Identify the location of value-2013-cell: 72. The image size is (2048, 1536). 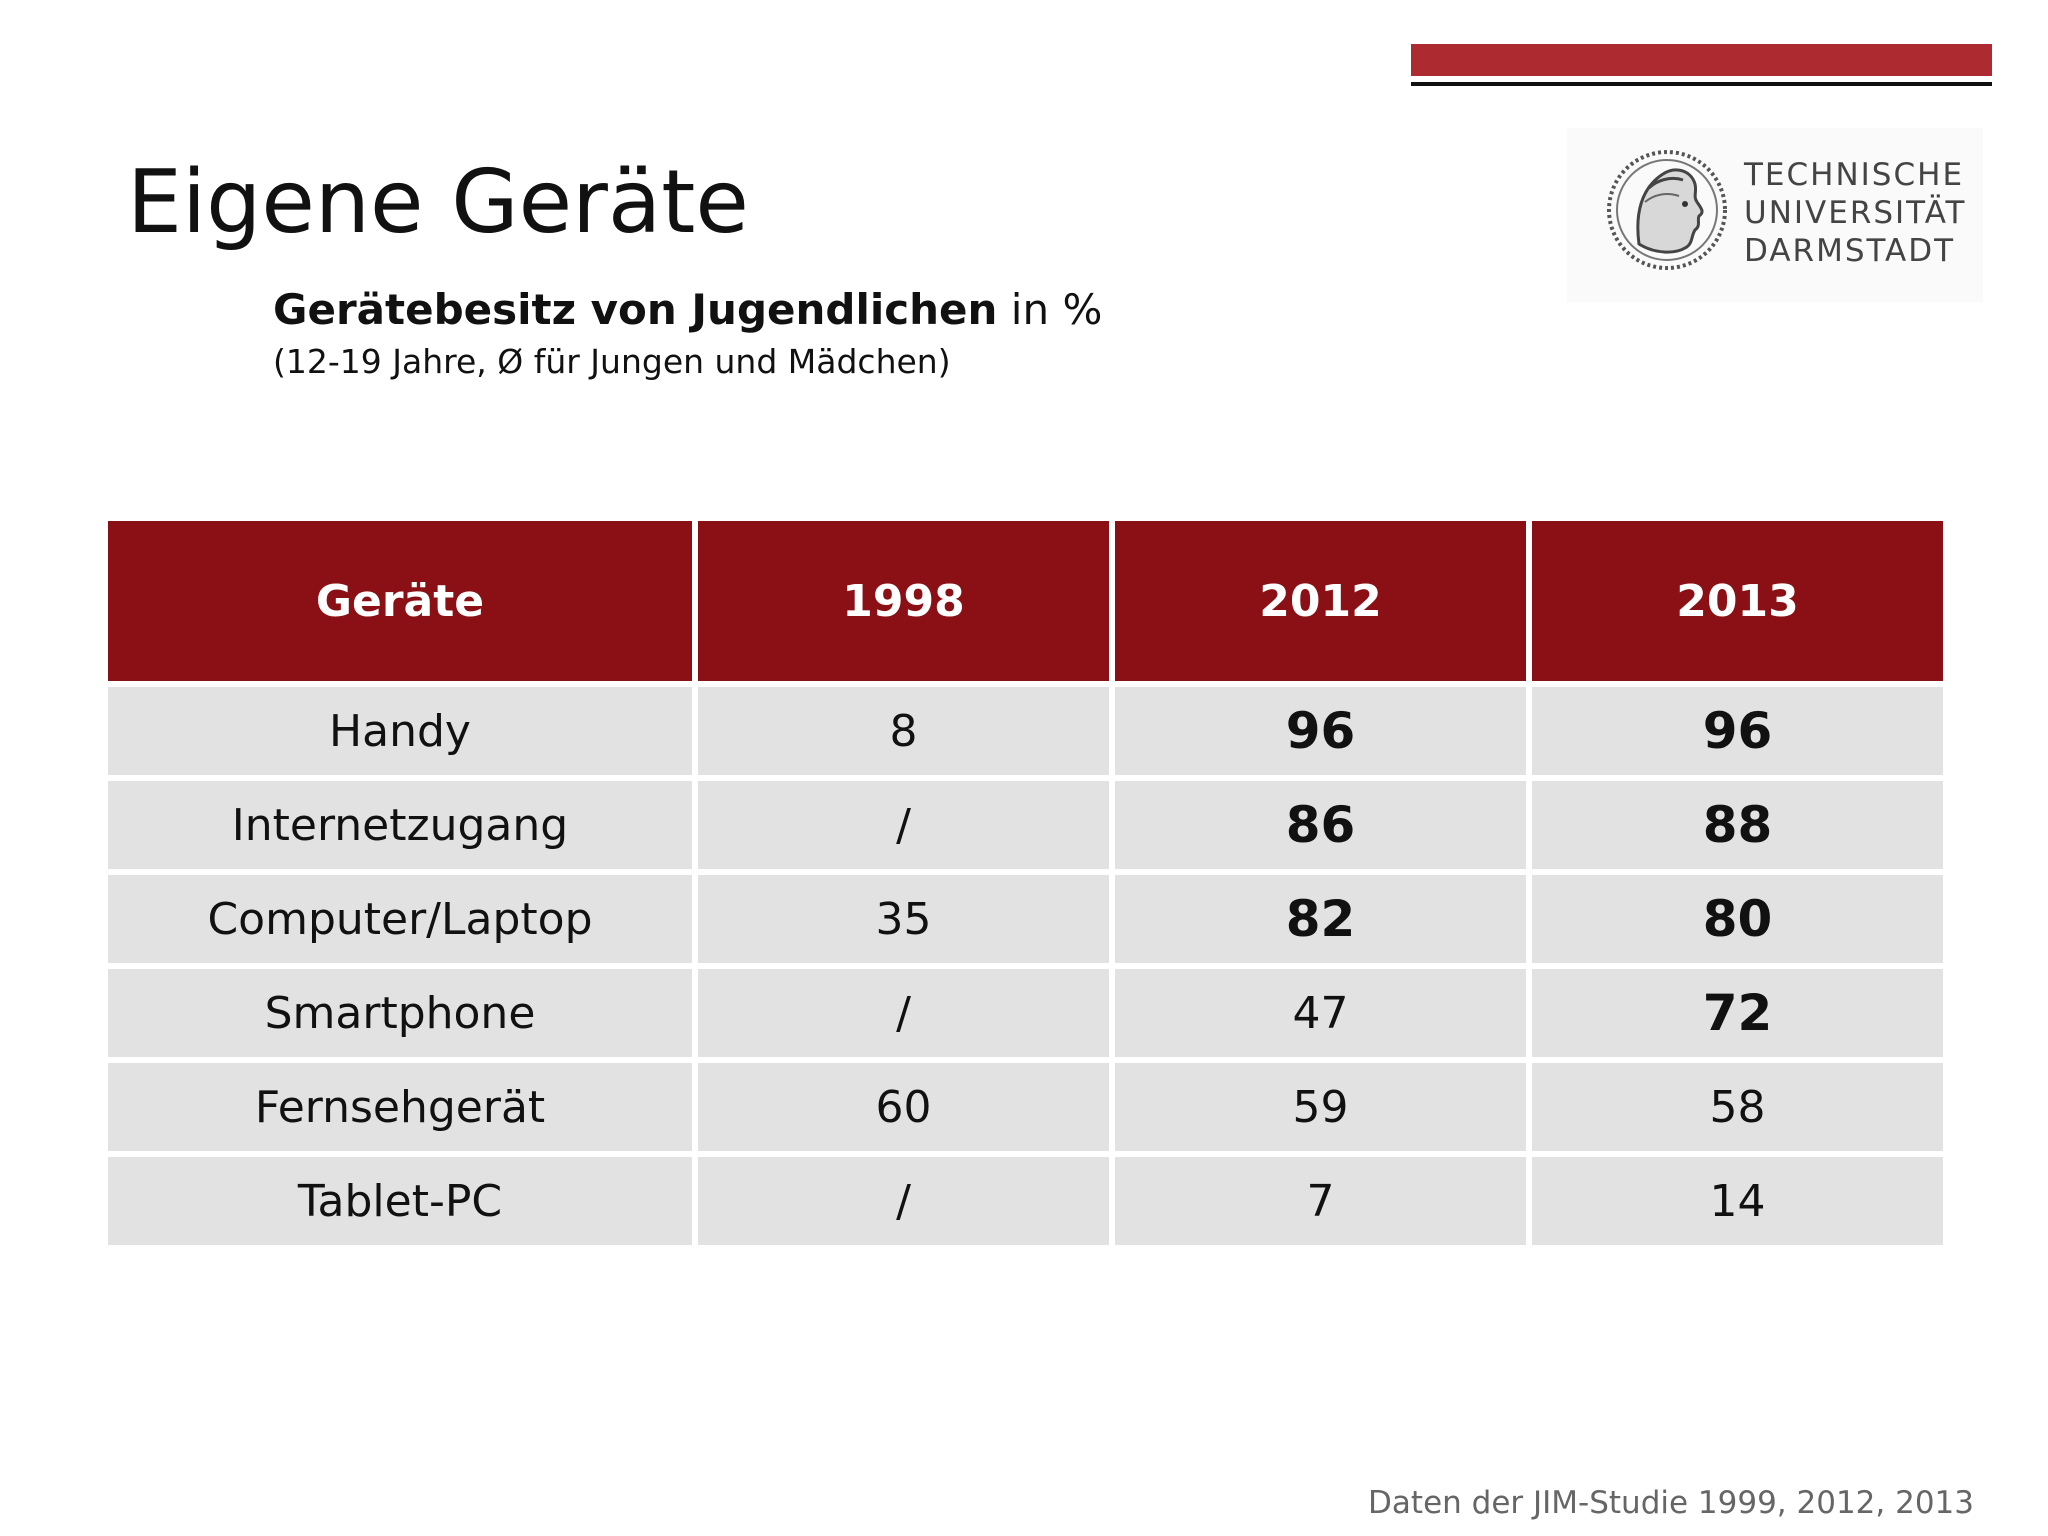
(1737, 1013).